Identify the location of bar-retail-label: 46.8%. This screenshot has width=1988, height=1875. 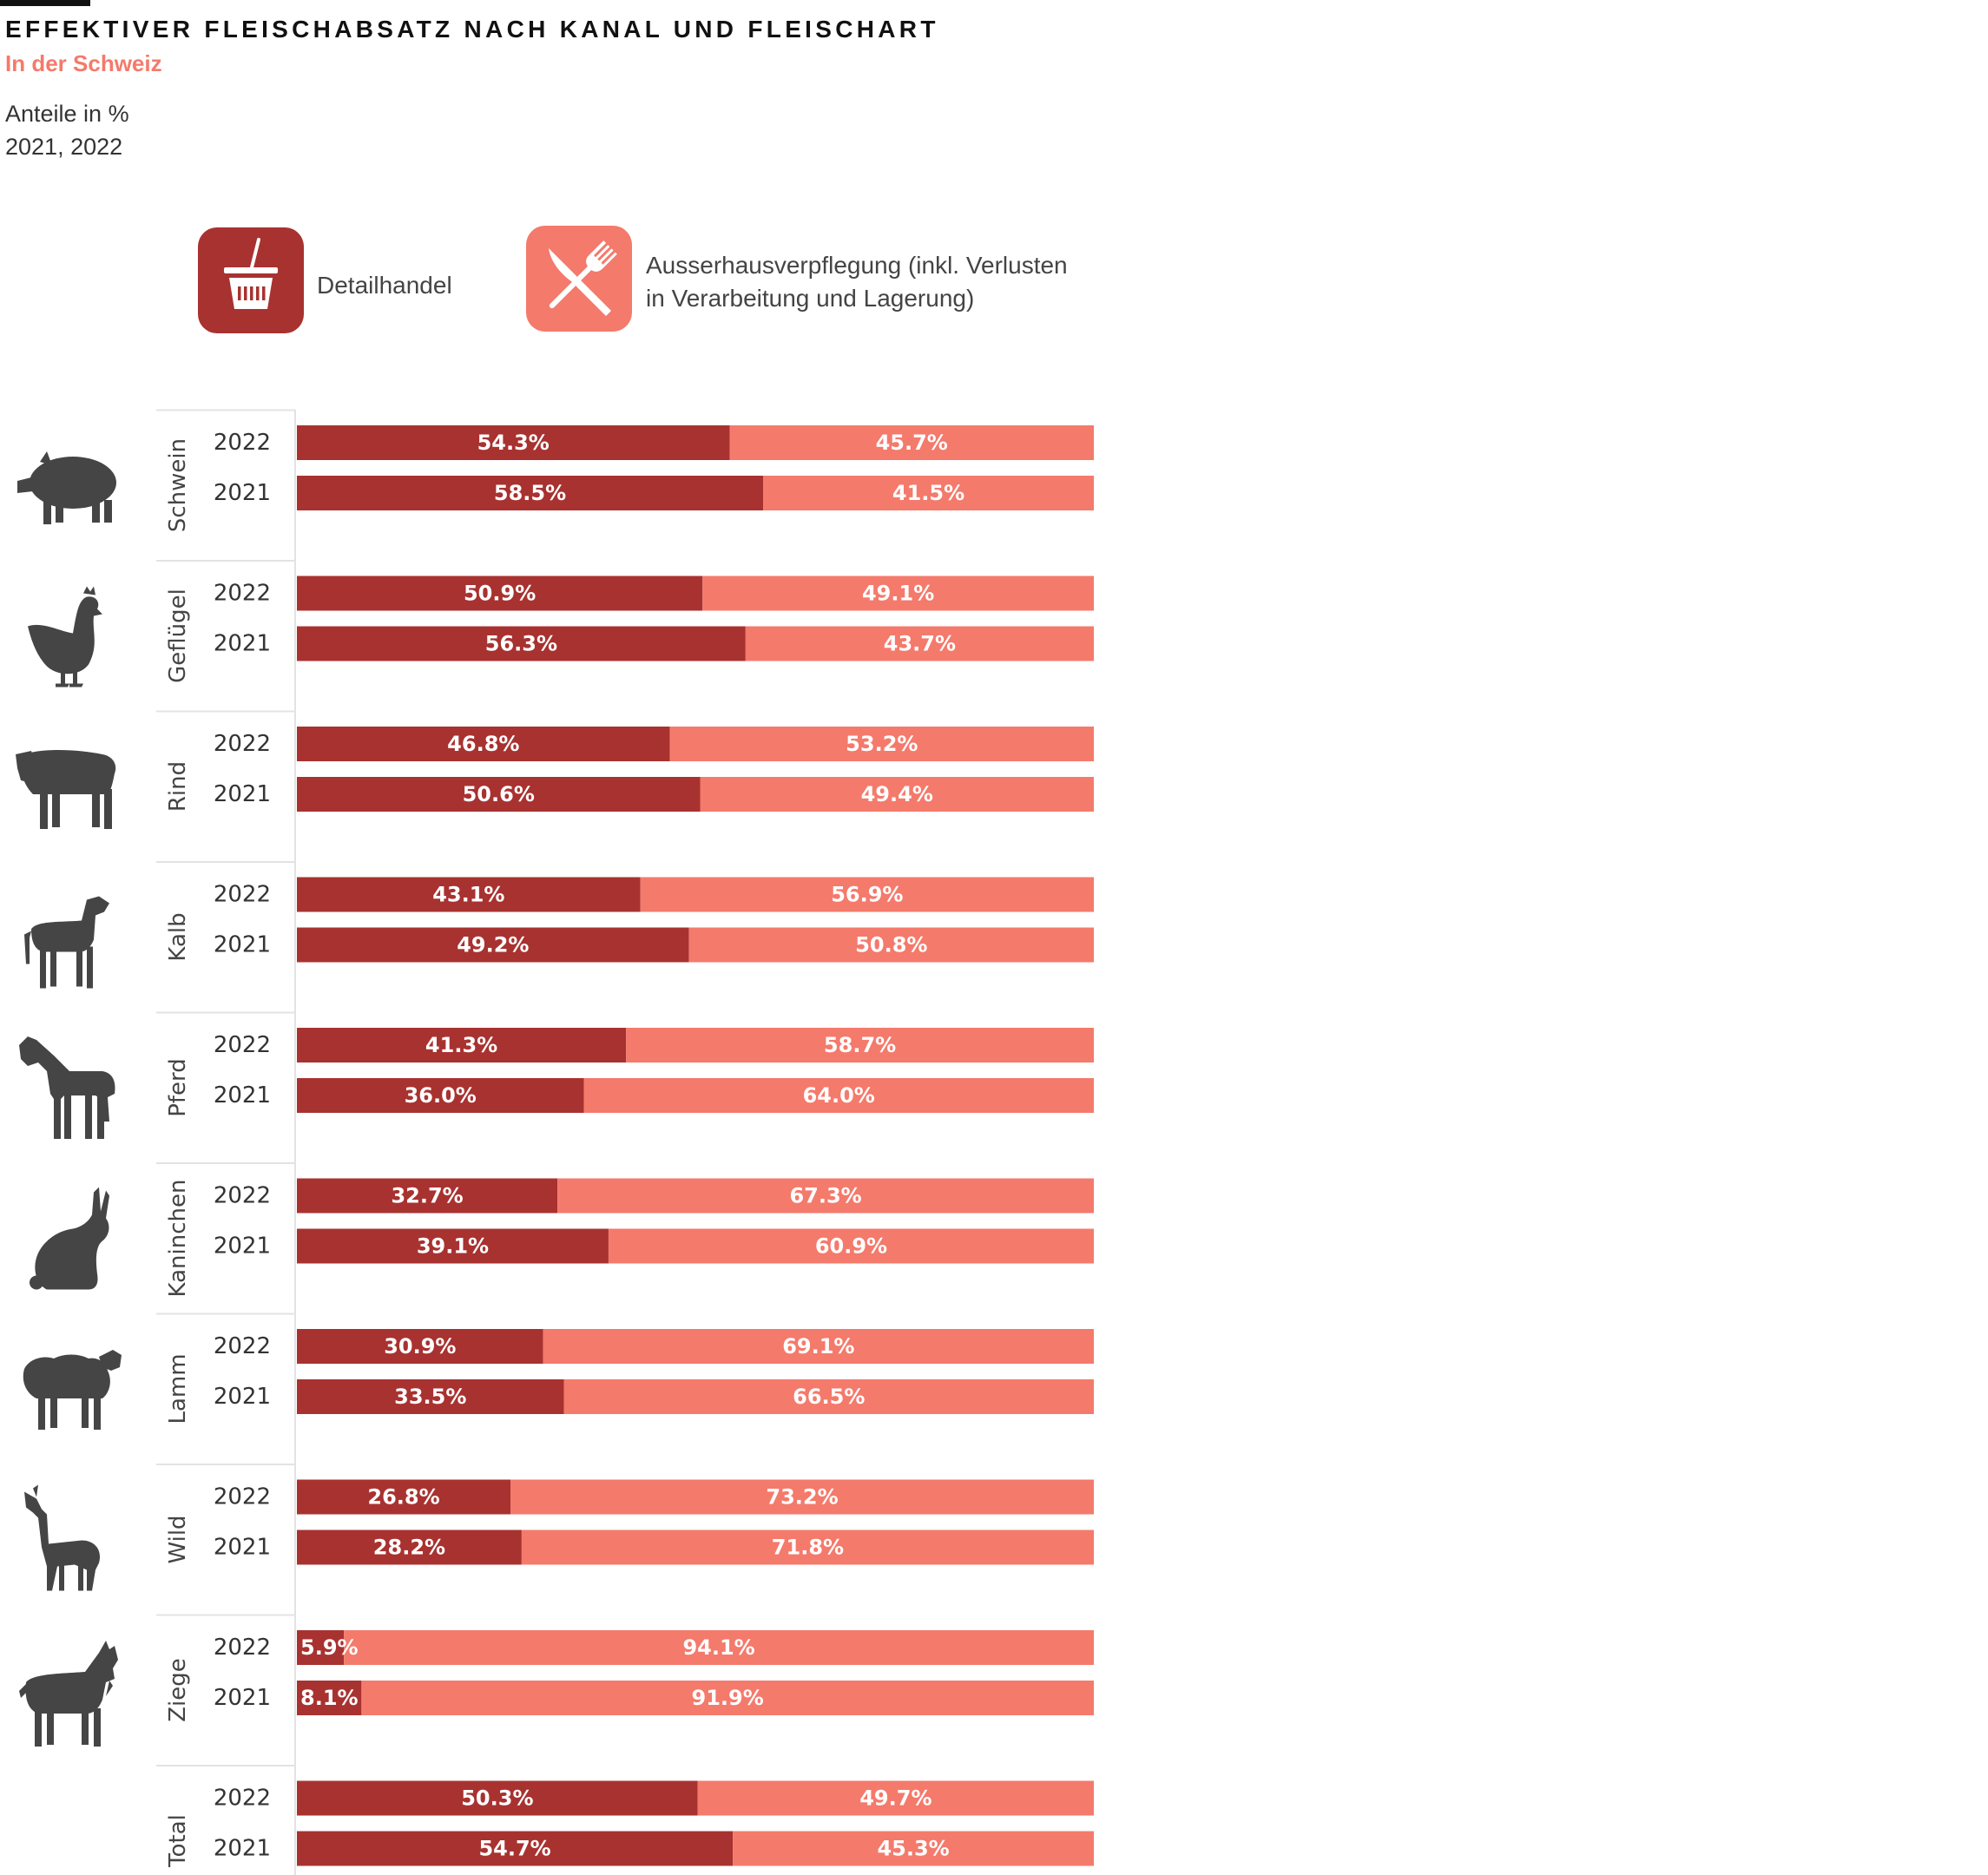
(483, 744).